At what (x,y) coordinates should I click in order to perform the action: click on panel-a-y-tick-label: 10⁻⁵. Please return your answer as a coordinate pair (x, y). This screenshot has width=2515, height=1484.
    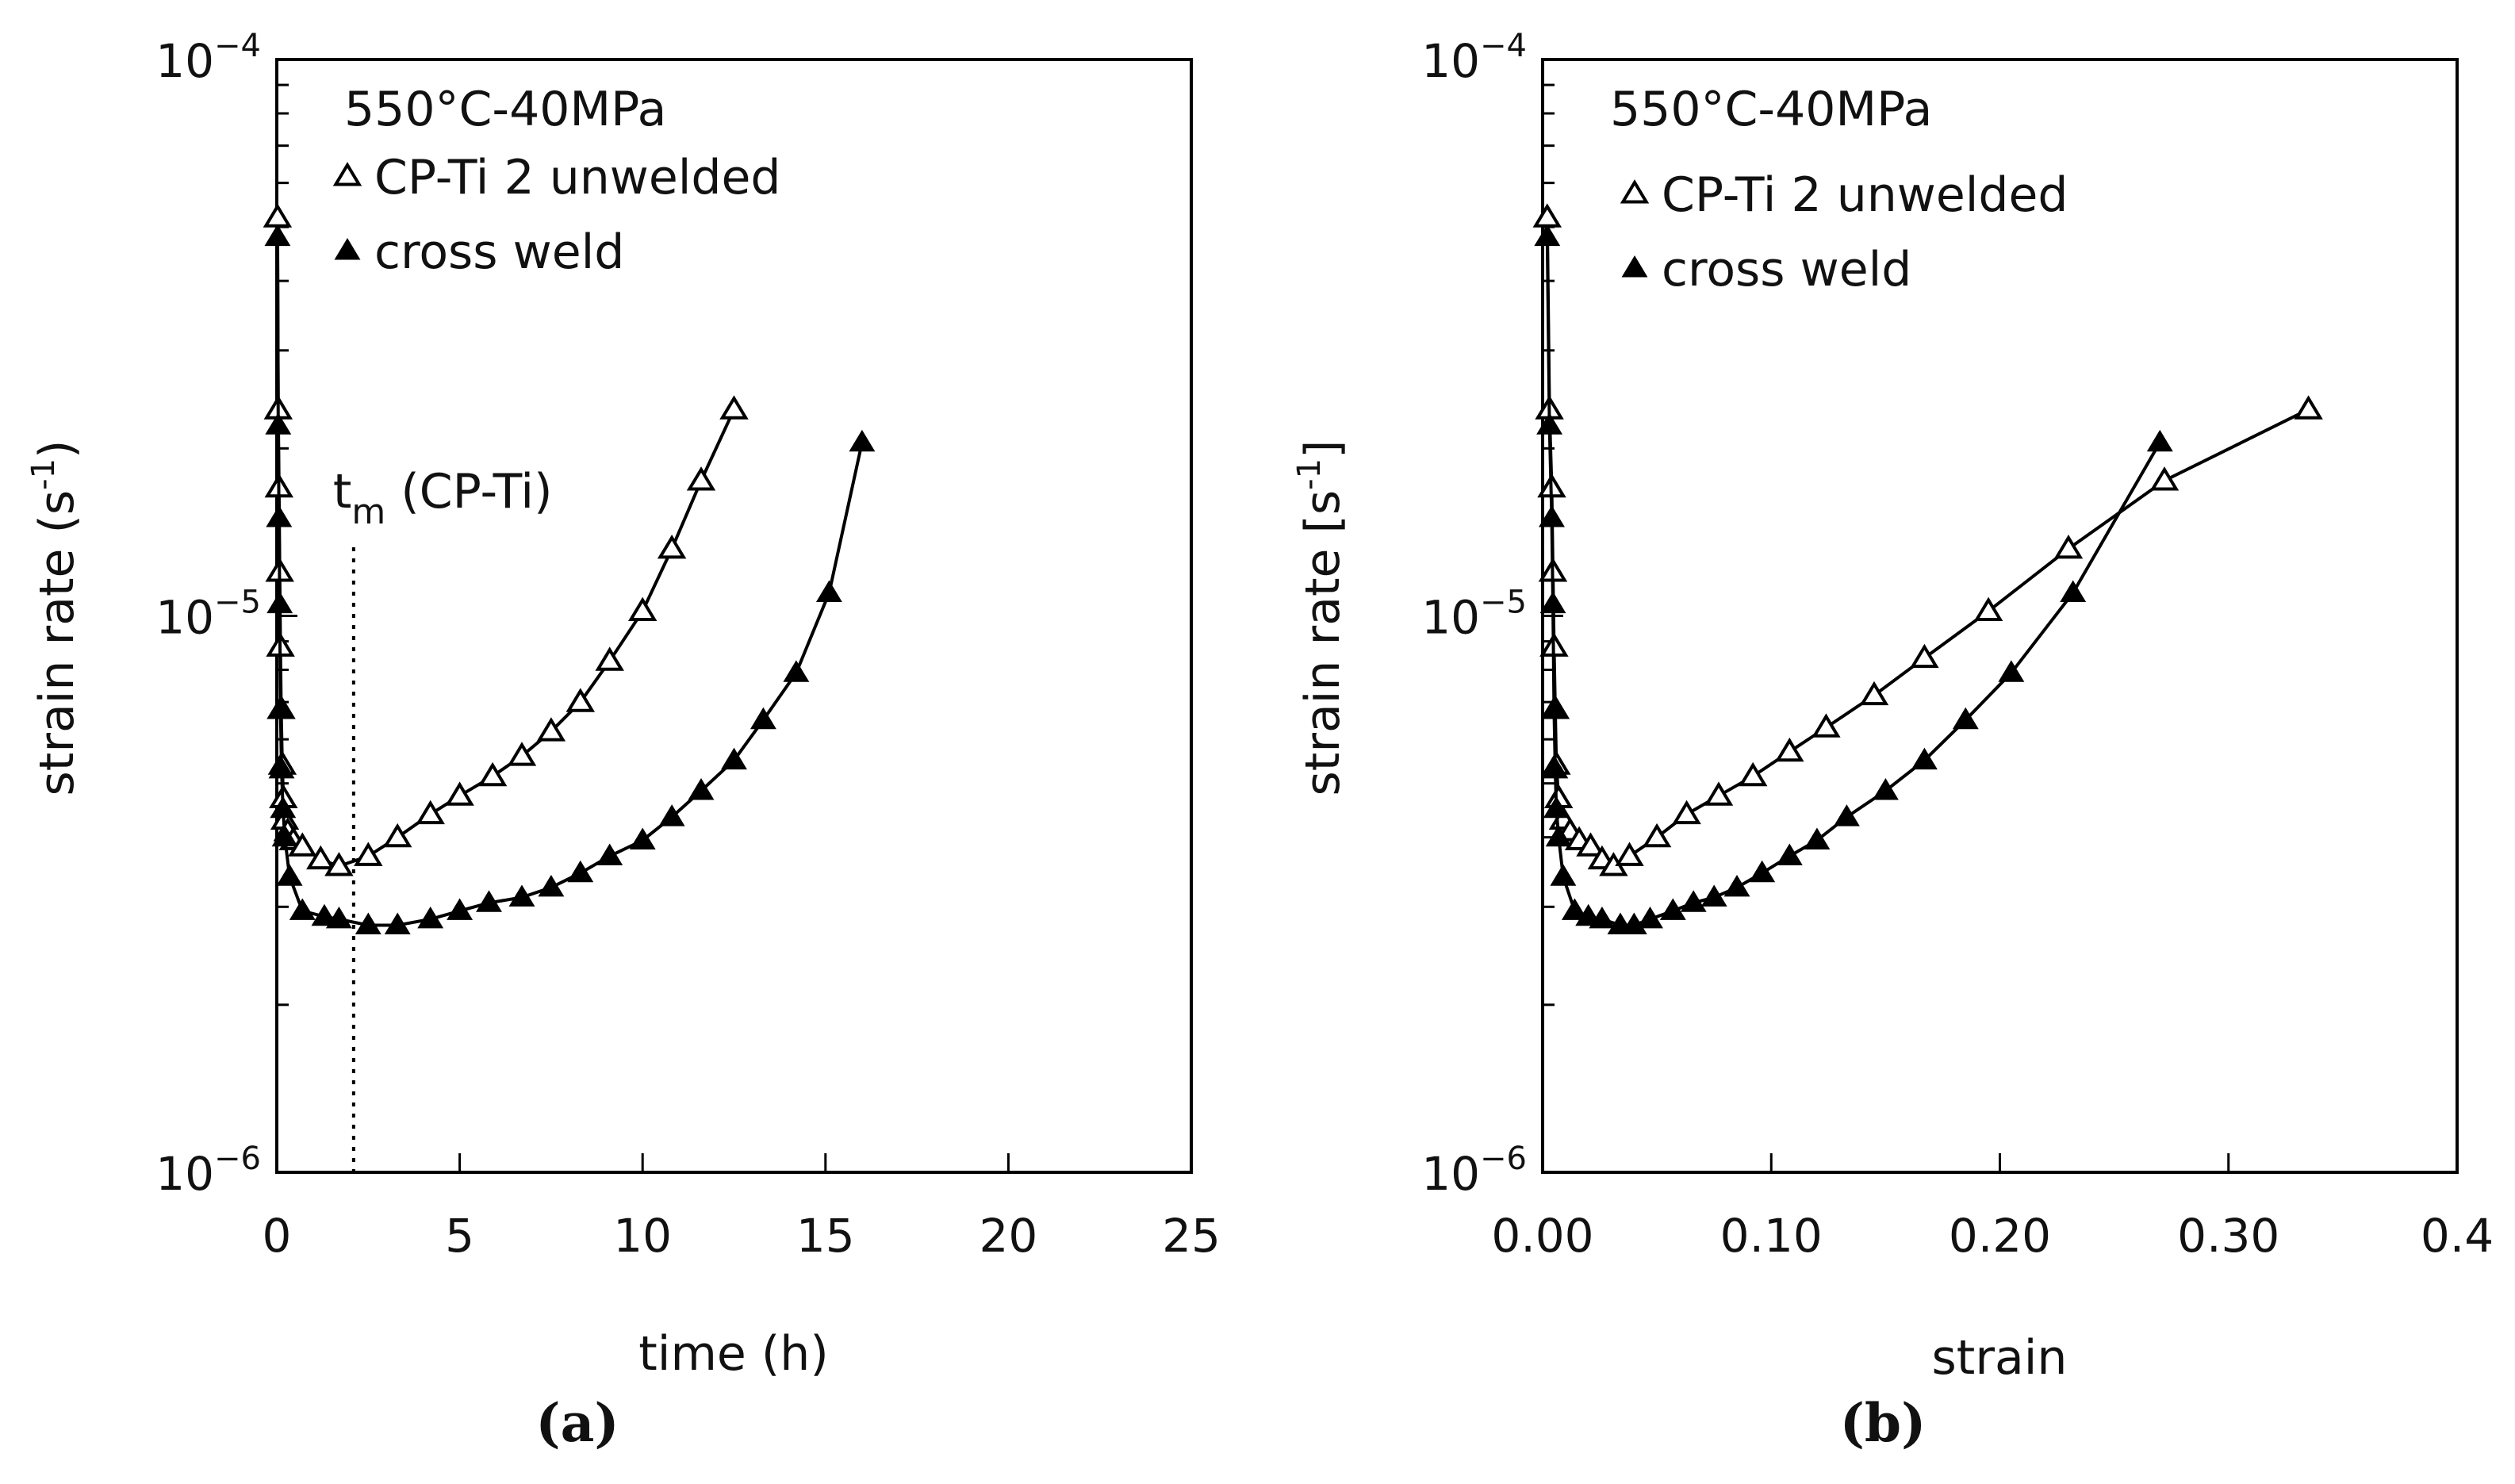
    Looking at the image, I should click on (208, 615).